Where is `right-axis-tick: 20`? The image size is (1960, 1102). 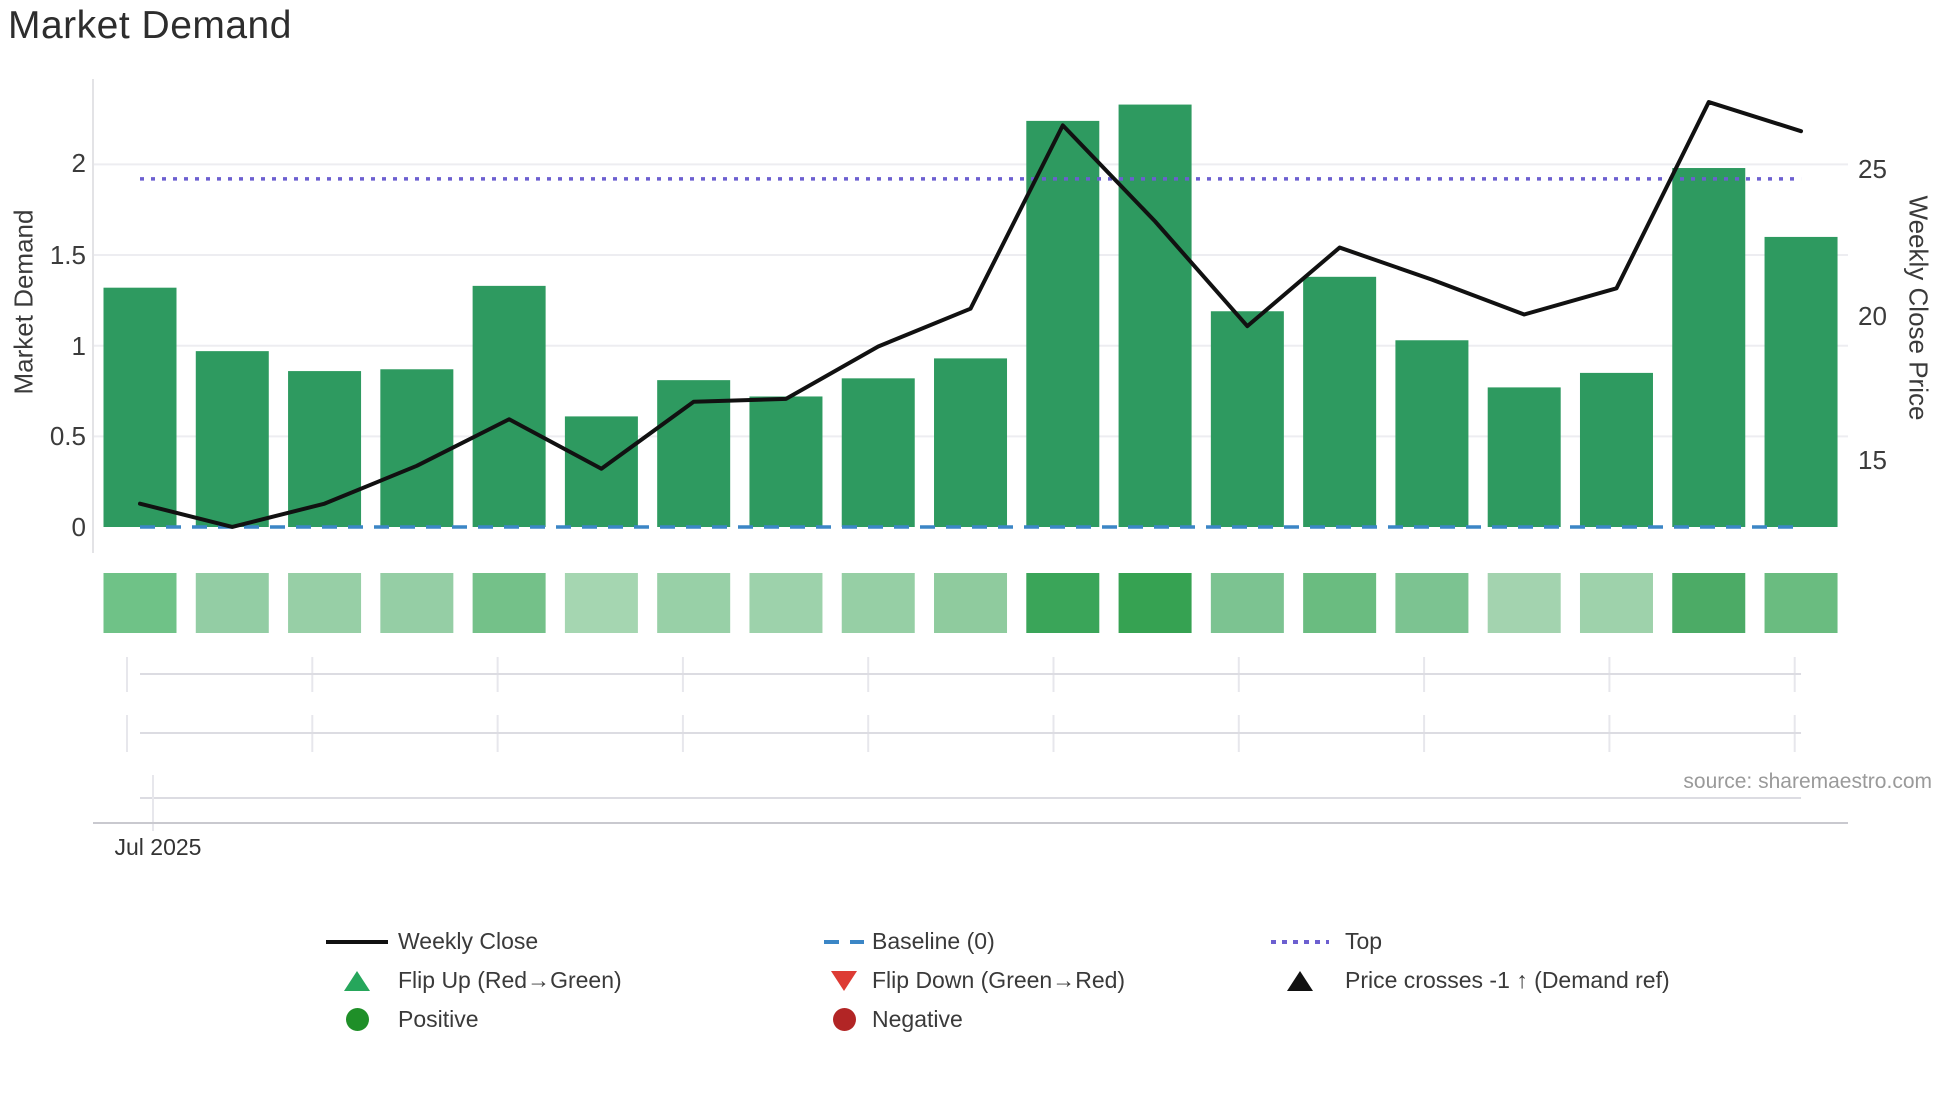
right-axis-tick: 20 is located at coordinates (1872, 316).